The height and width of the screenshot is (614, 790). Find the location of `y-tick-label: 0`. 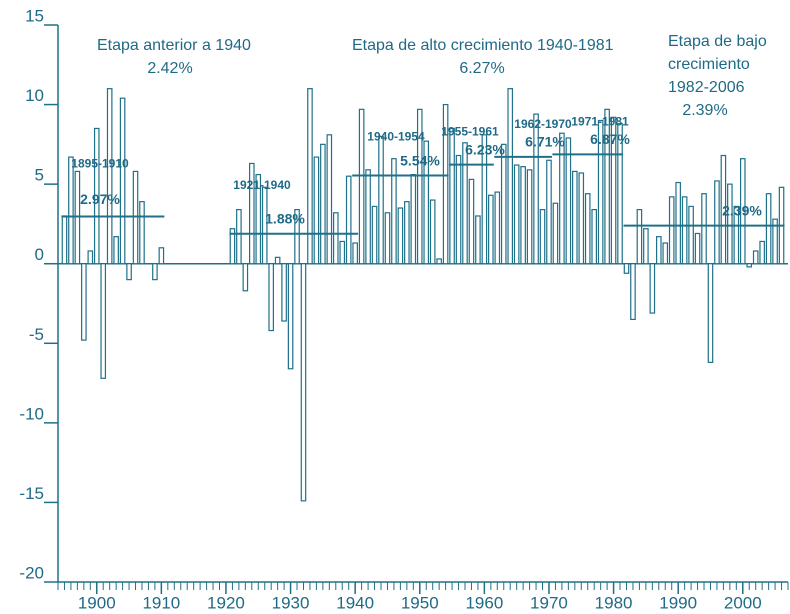

y-tick-label: 0 is located at coordinates (39, 254).